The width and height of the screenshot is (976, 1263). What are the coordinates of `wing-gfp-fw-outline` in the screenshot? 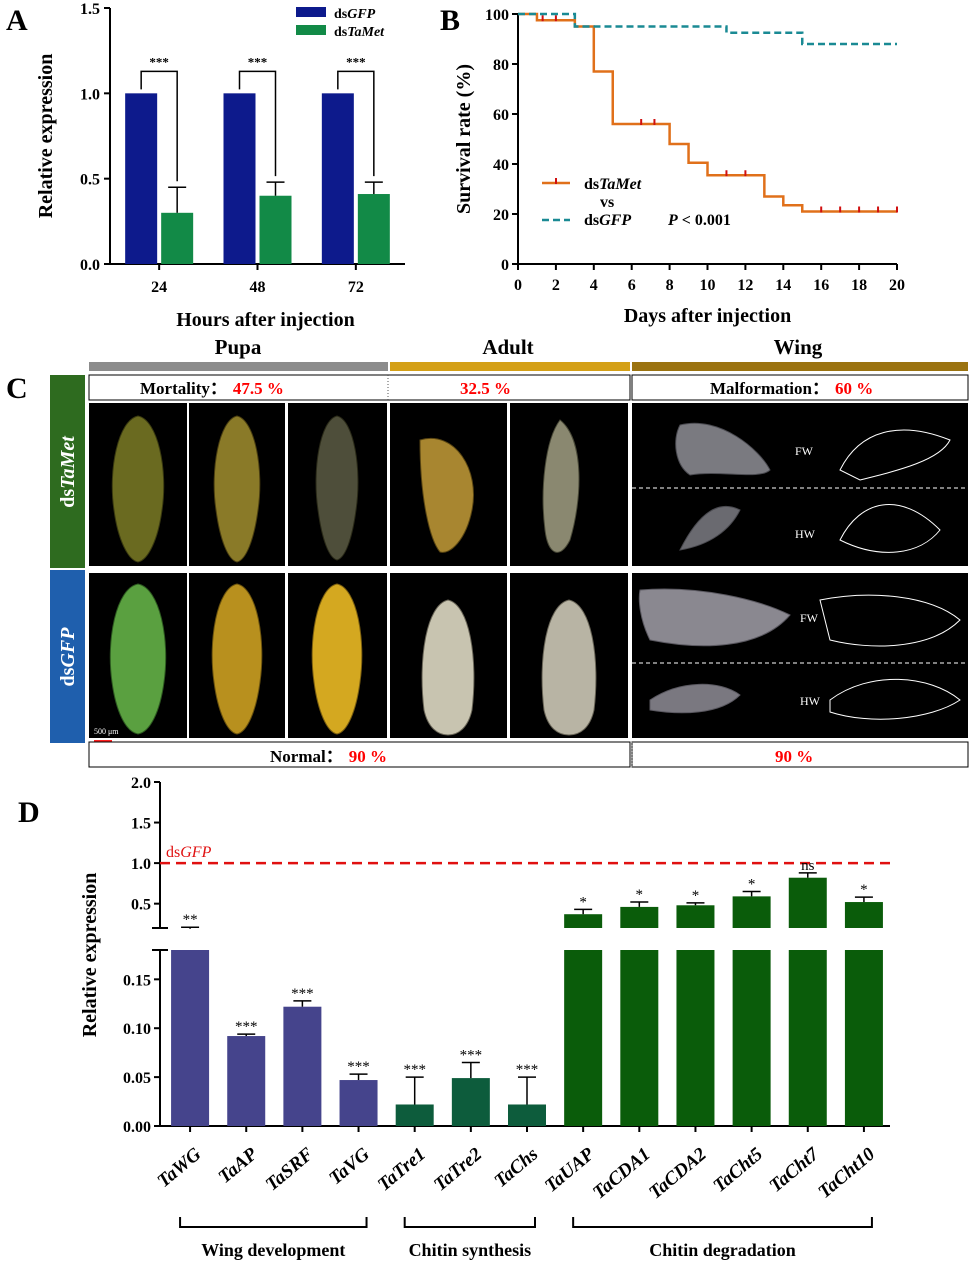 It's located at (890, 620).